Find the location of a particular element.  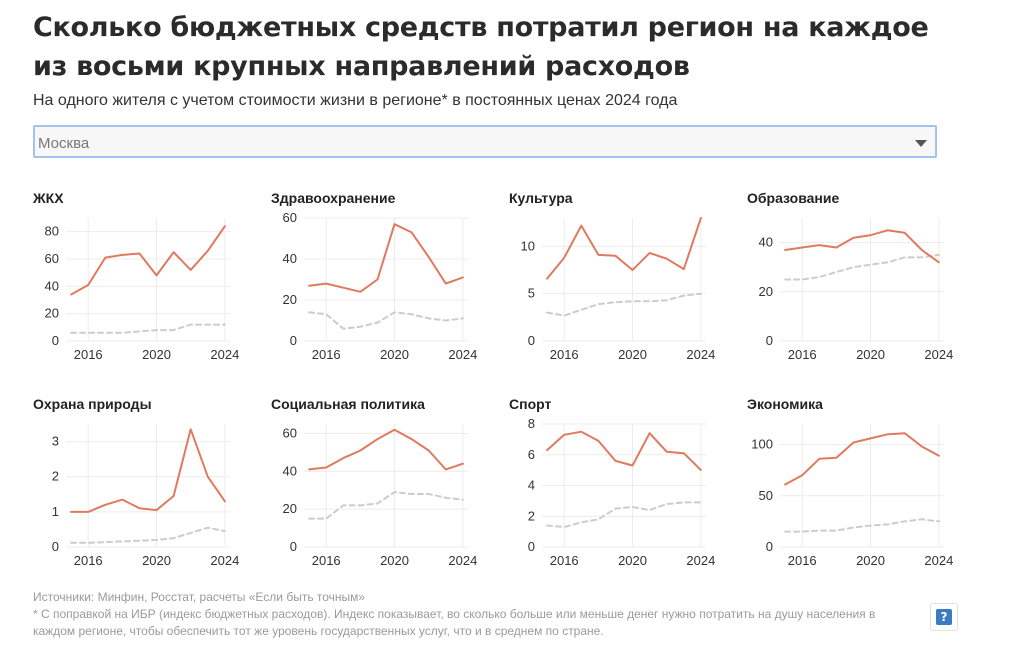

line-chart: 0 2 4 6 8 2016 2020 2024 is located at coordinates (622, 492).